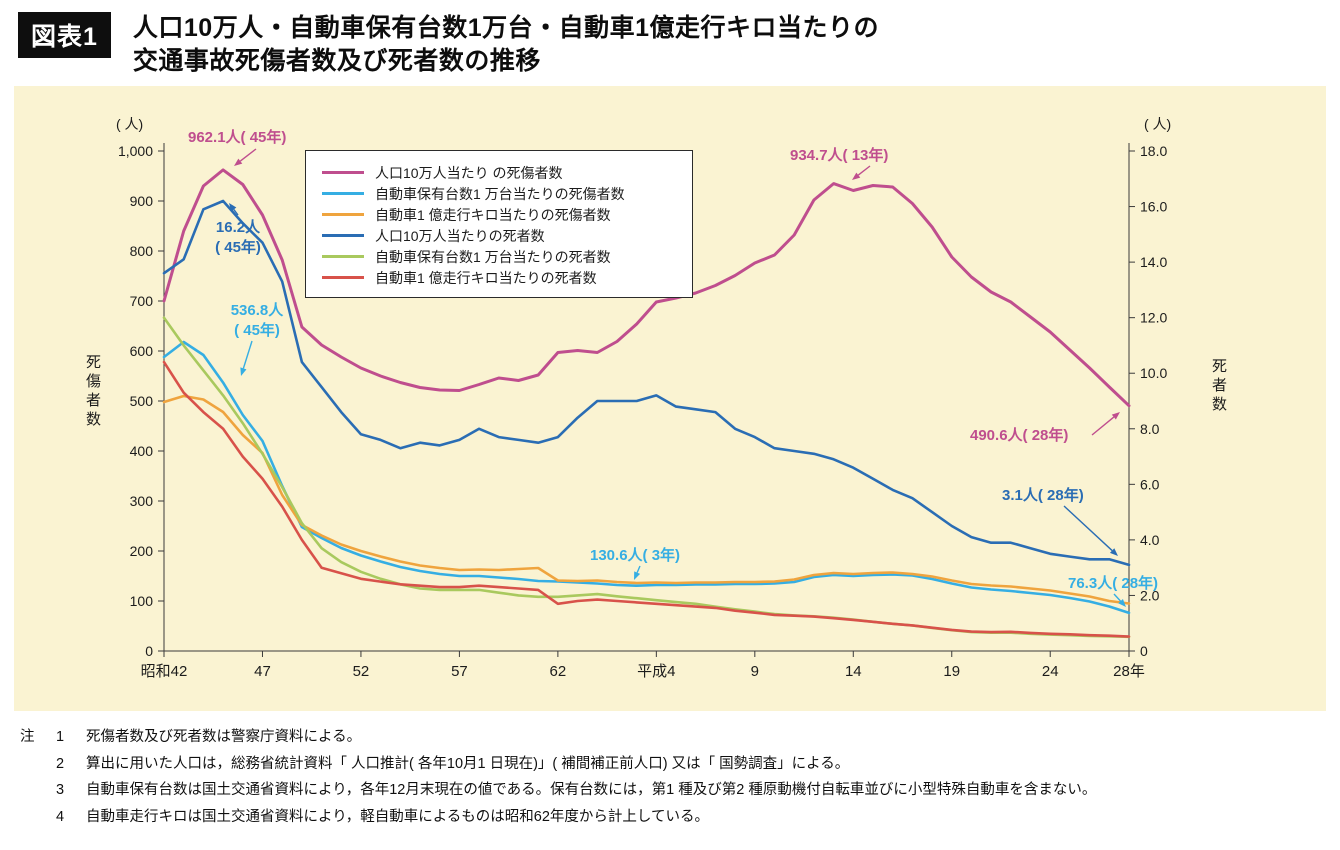 This screenshot has width=1340, height=850. I want to click on legend-label: 自動車1 億走行キロ当たりの死者数, so click(486, 277).